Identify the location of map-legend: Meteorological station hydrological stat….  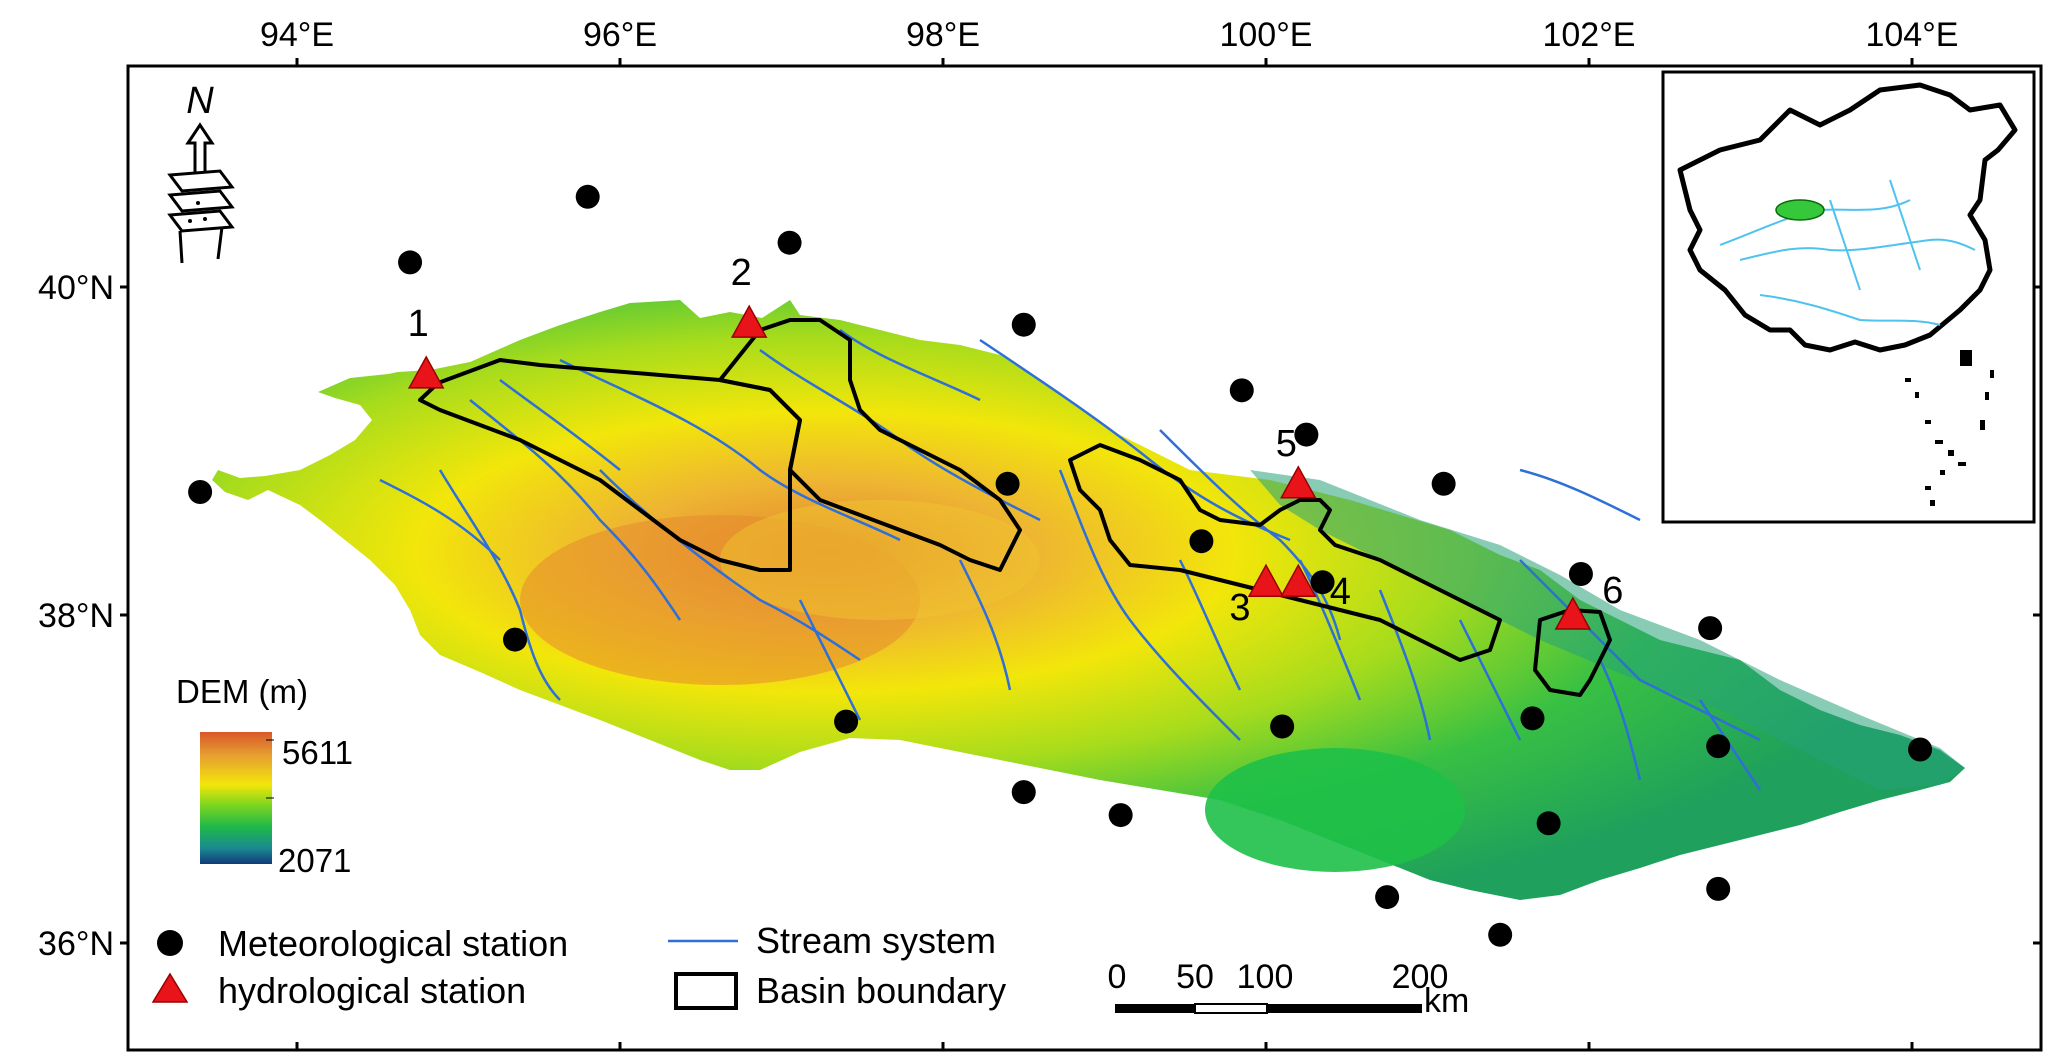
(578, 965).